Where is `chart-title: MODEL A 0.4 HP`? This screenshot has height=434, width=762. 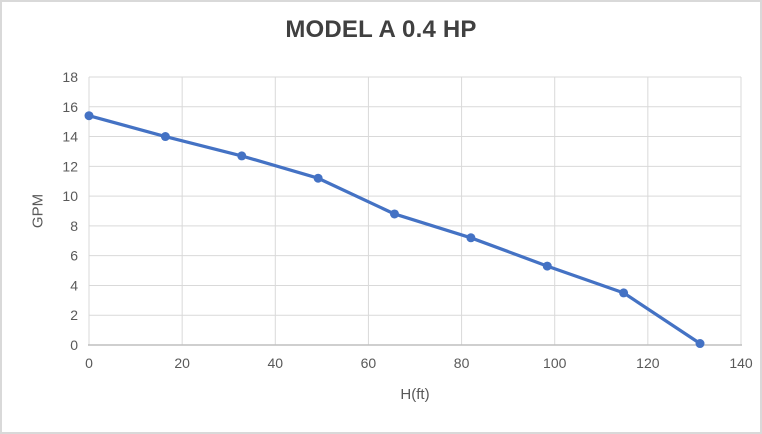 chart-title: MODEL A 0.4 HP is located at coordinates (381, 29).